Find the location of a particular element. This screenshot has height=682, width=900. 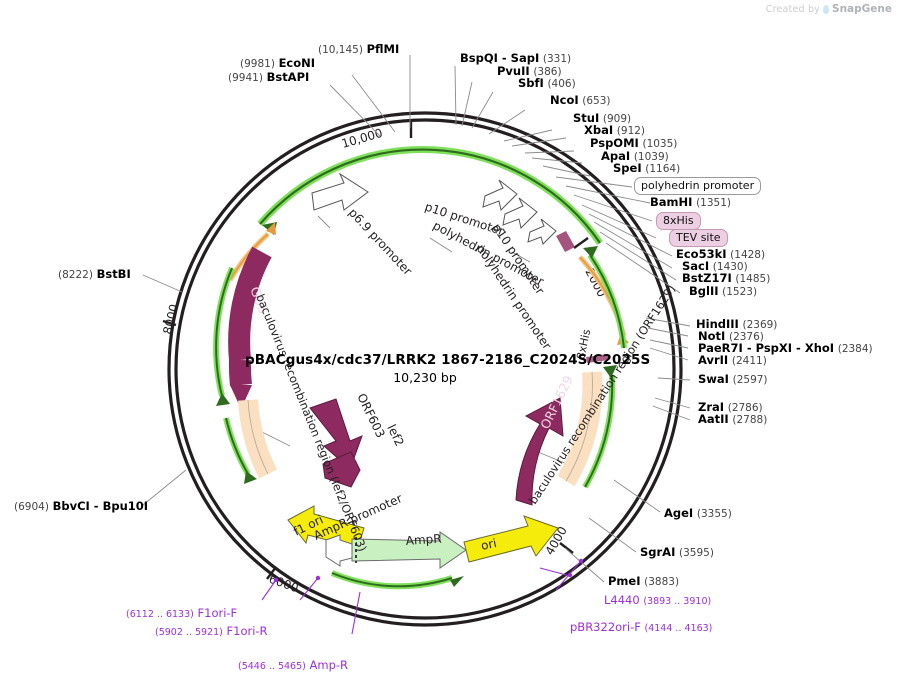

primer-name: L4440 is located at coordinates (622, 600).